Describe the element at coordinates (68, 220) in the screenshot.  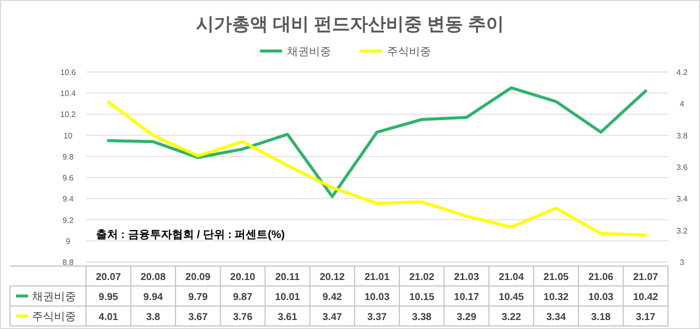
I see `y-tick-label: 9.2` at that location.